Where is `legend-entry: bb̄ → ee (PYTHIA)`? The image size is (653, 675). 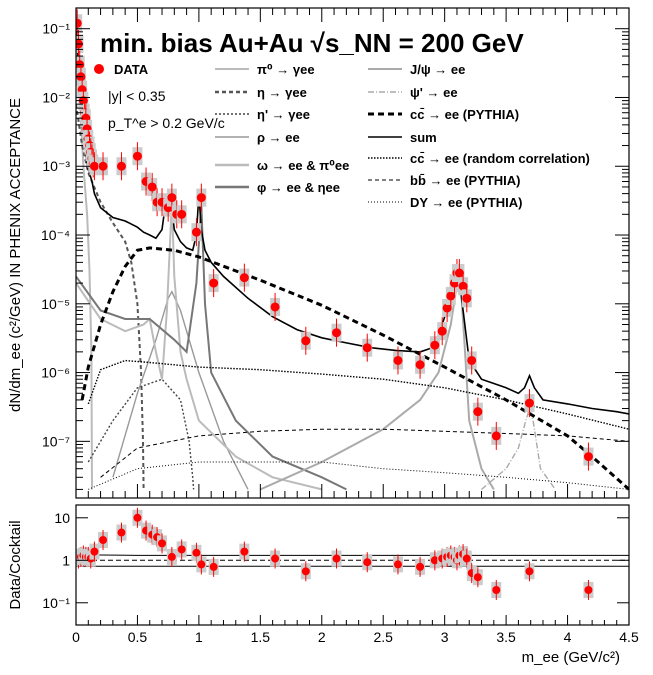
legend-entry: bb̄ → ee (PYTHIA) is located at coordinates (444, 180).